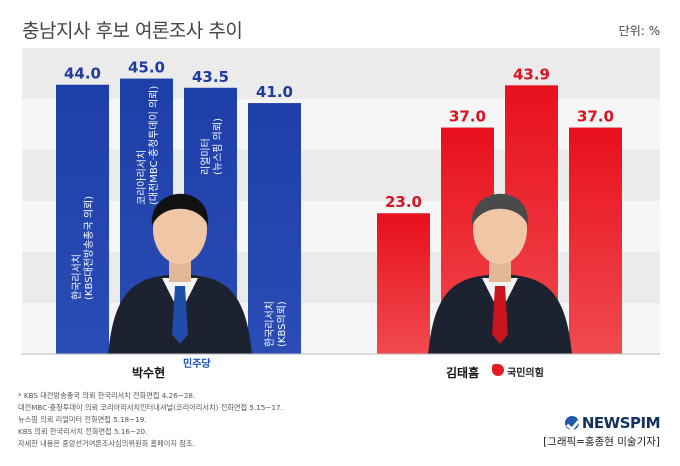 The height and width of the screenshot is (466, 680). What do you see at coordinates (601, 442) in the screenshot?
I see `graphic-credit: [그래픽=홍종현 미술기자]` at bounding box center [601, 442].